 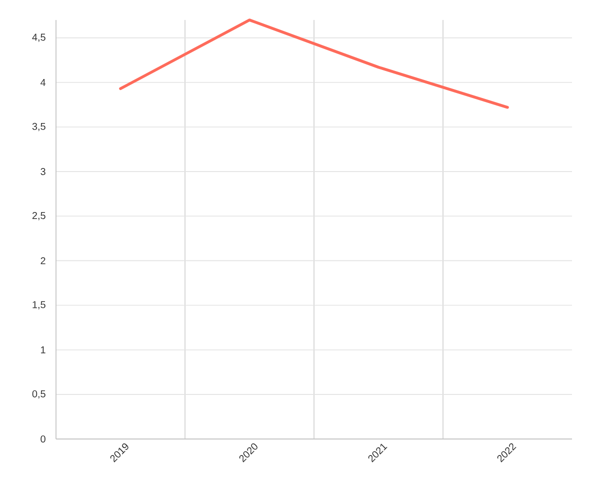 What do you see at coordinates (39, 216) in the screenshot?
I see `y-tick-label: 2,5` at bounding box center [39, 216].